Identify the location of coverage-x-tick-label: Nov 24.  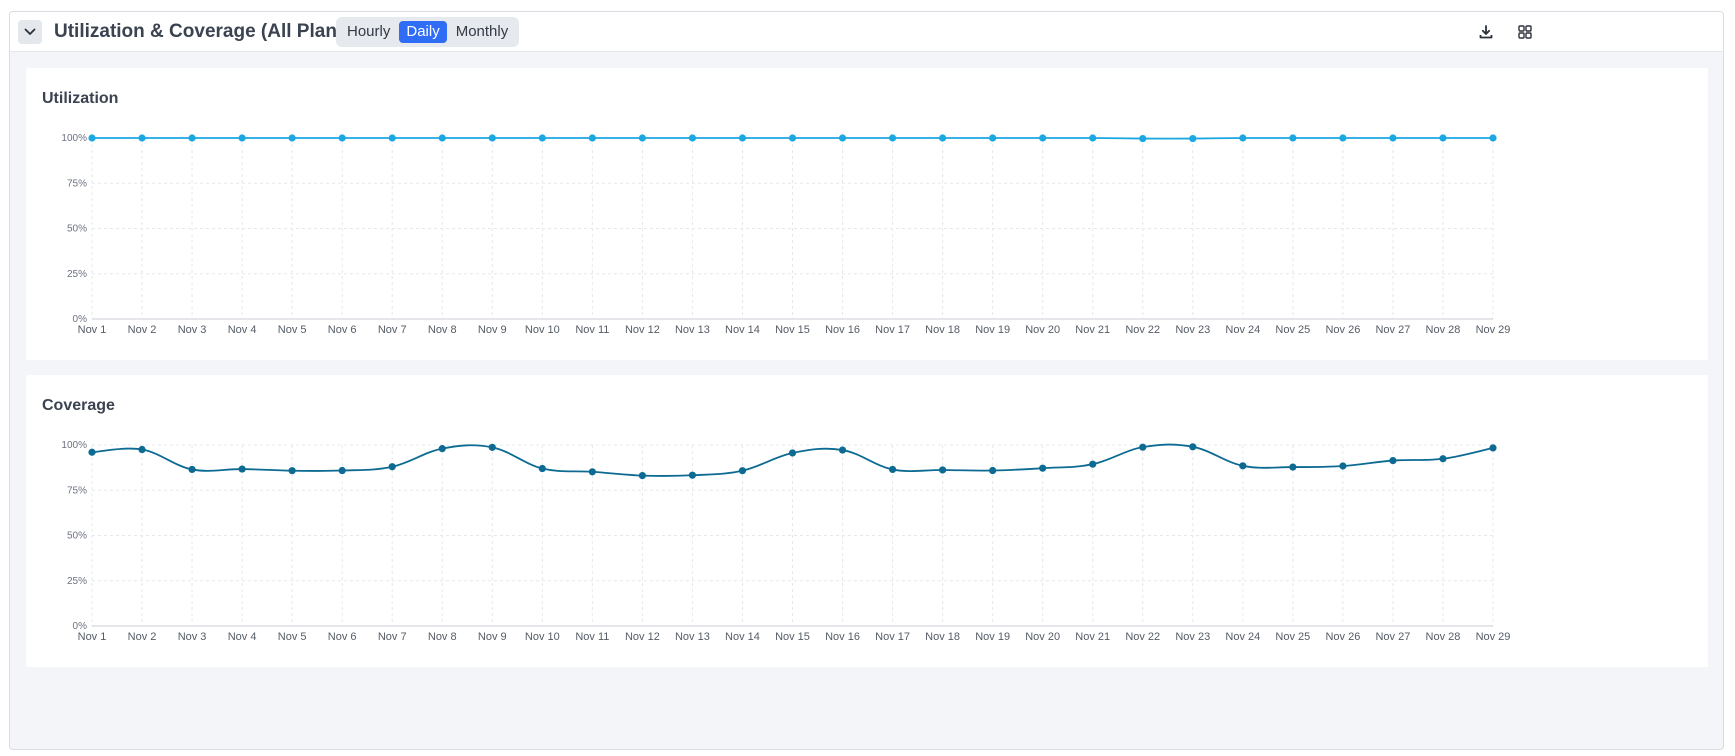
(1242, 637).